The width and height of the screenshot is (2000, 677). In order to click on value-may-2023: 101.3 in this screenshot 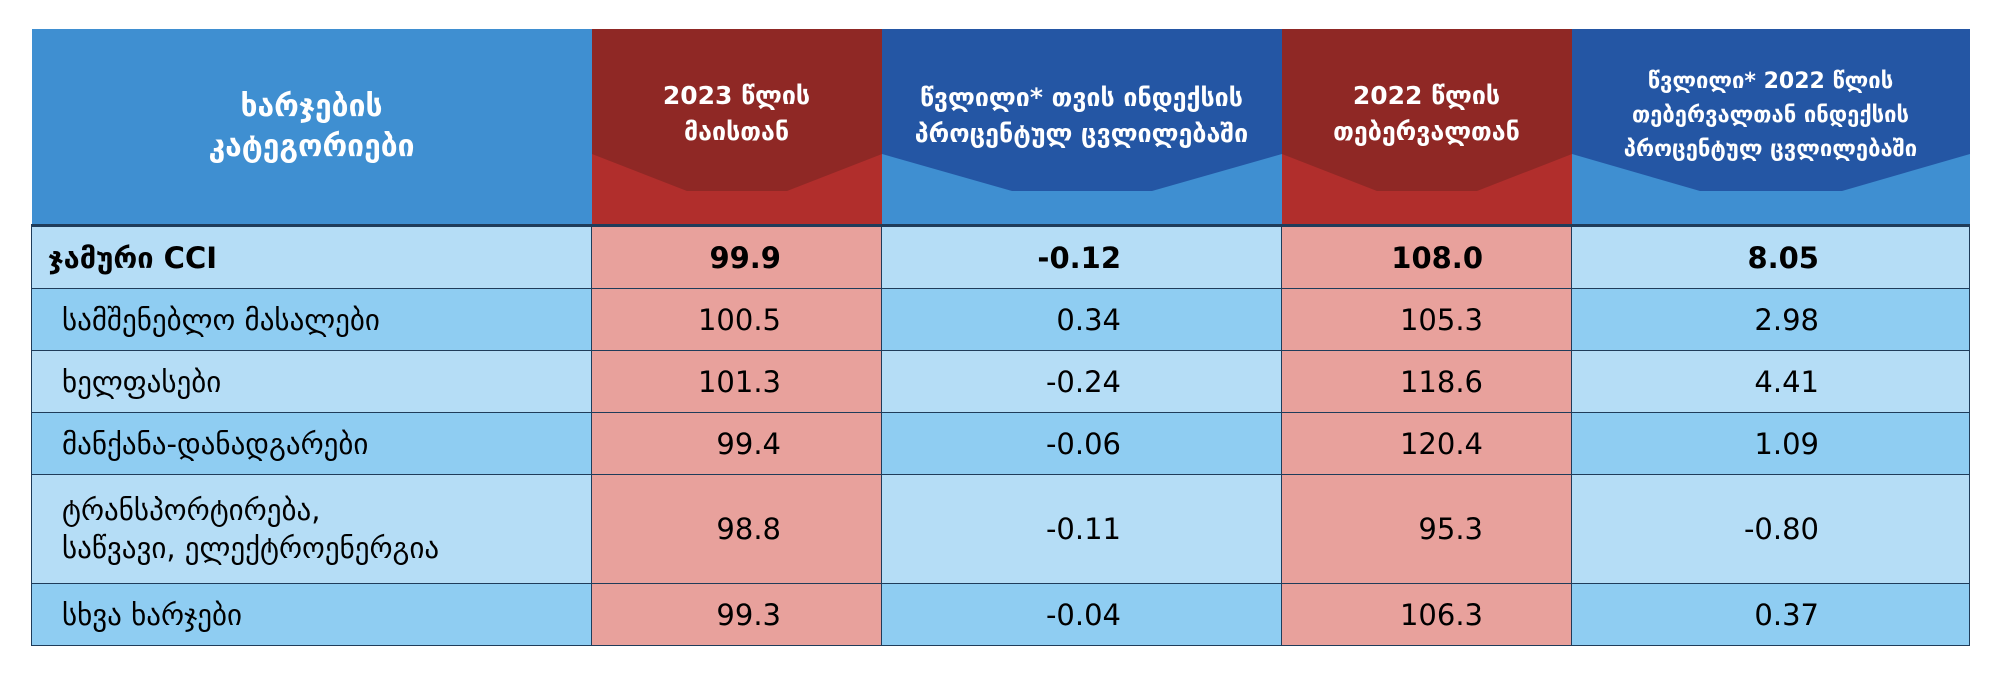, I will do `click(736, 381)`.